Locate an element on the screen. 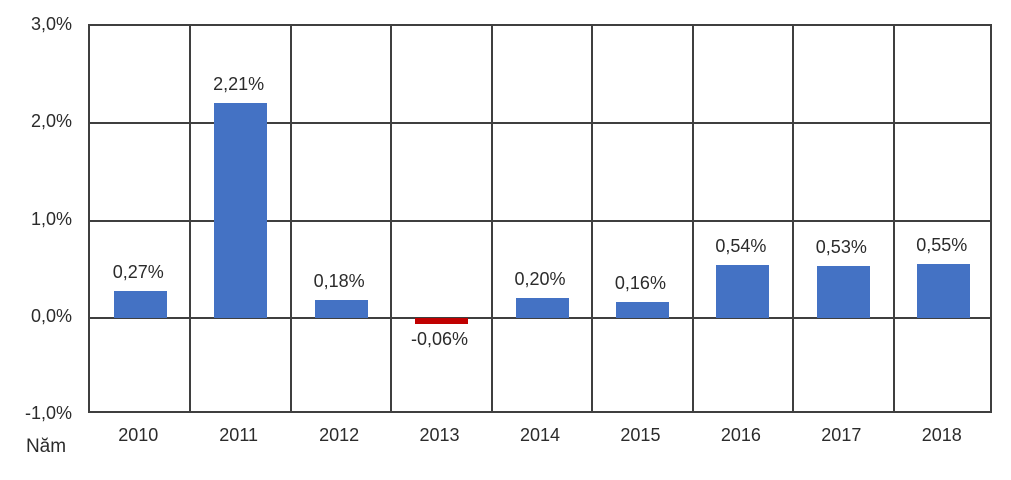 This screenshot has height=480, width=1011. bar-2018 is located at coordinates (944, 291).